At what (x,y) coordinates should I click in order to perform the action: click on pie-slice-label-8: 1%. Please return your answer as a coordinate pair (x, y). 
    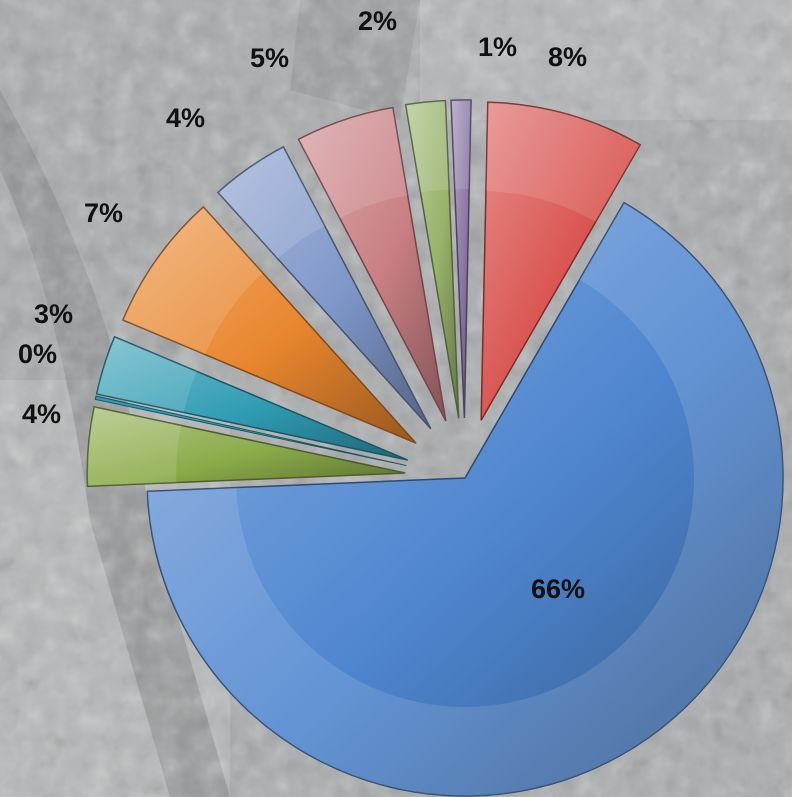
    Looking at the image, I should click on (497, 47).